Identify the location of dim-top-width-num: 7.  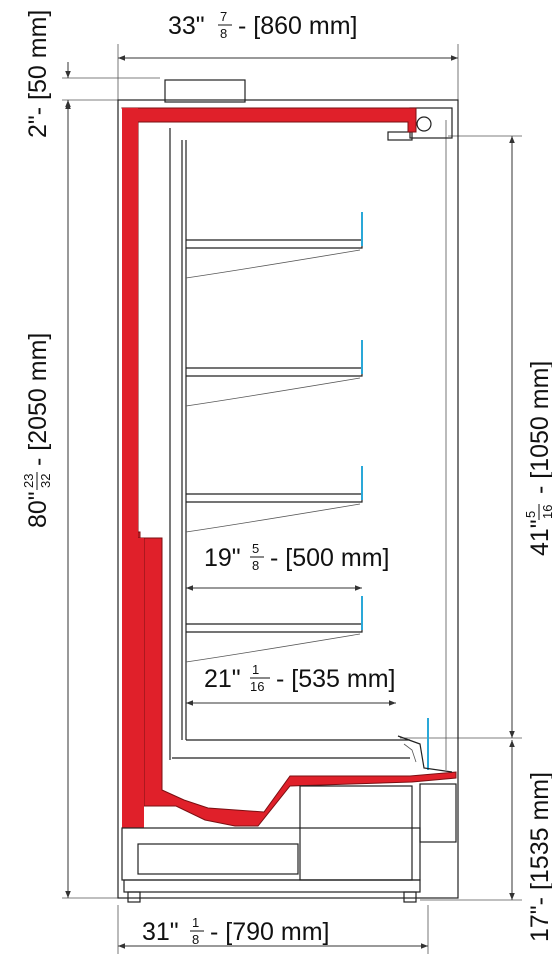
(223, 16).